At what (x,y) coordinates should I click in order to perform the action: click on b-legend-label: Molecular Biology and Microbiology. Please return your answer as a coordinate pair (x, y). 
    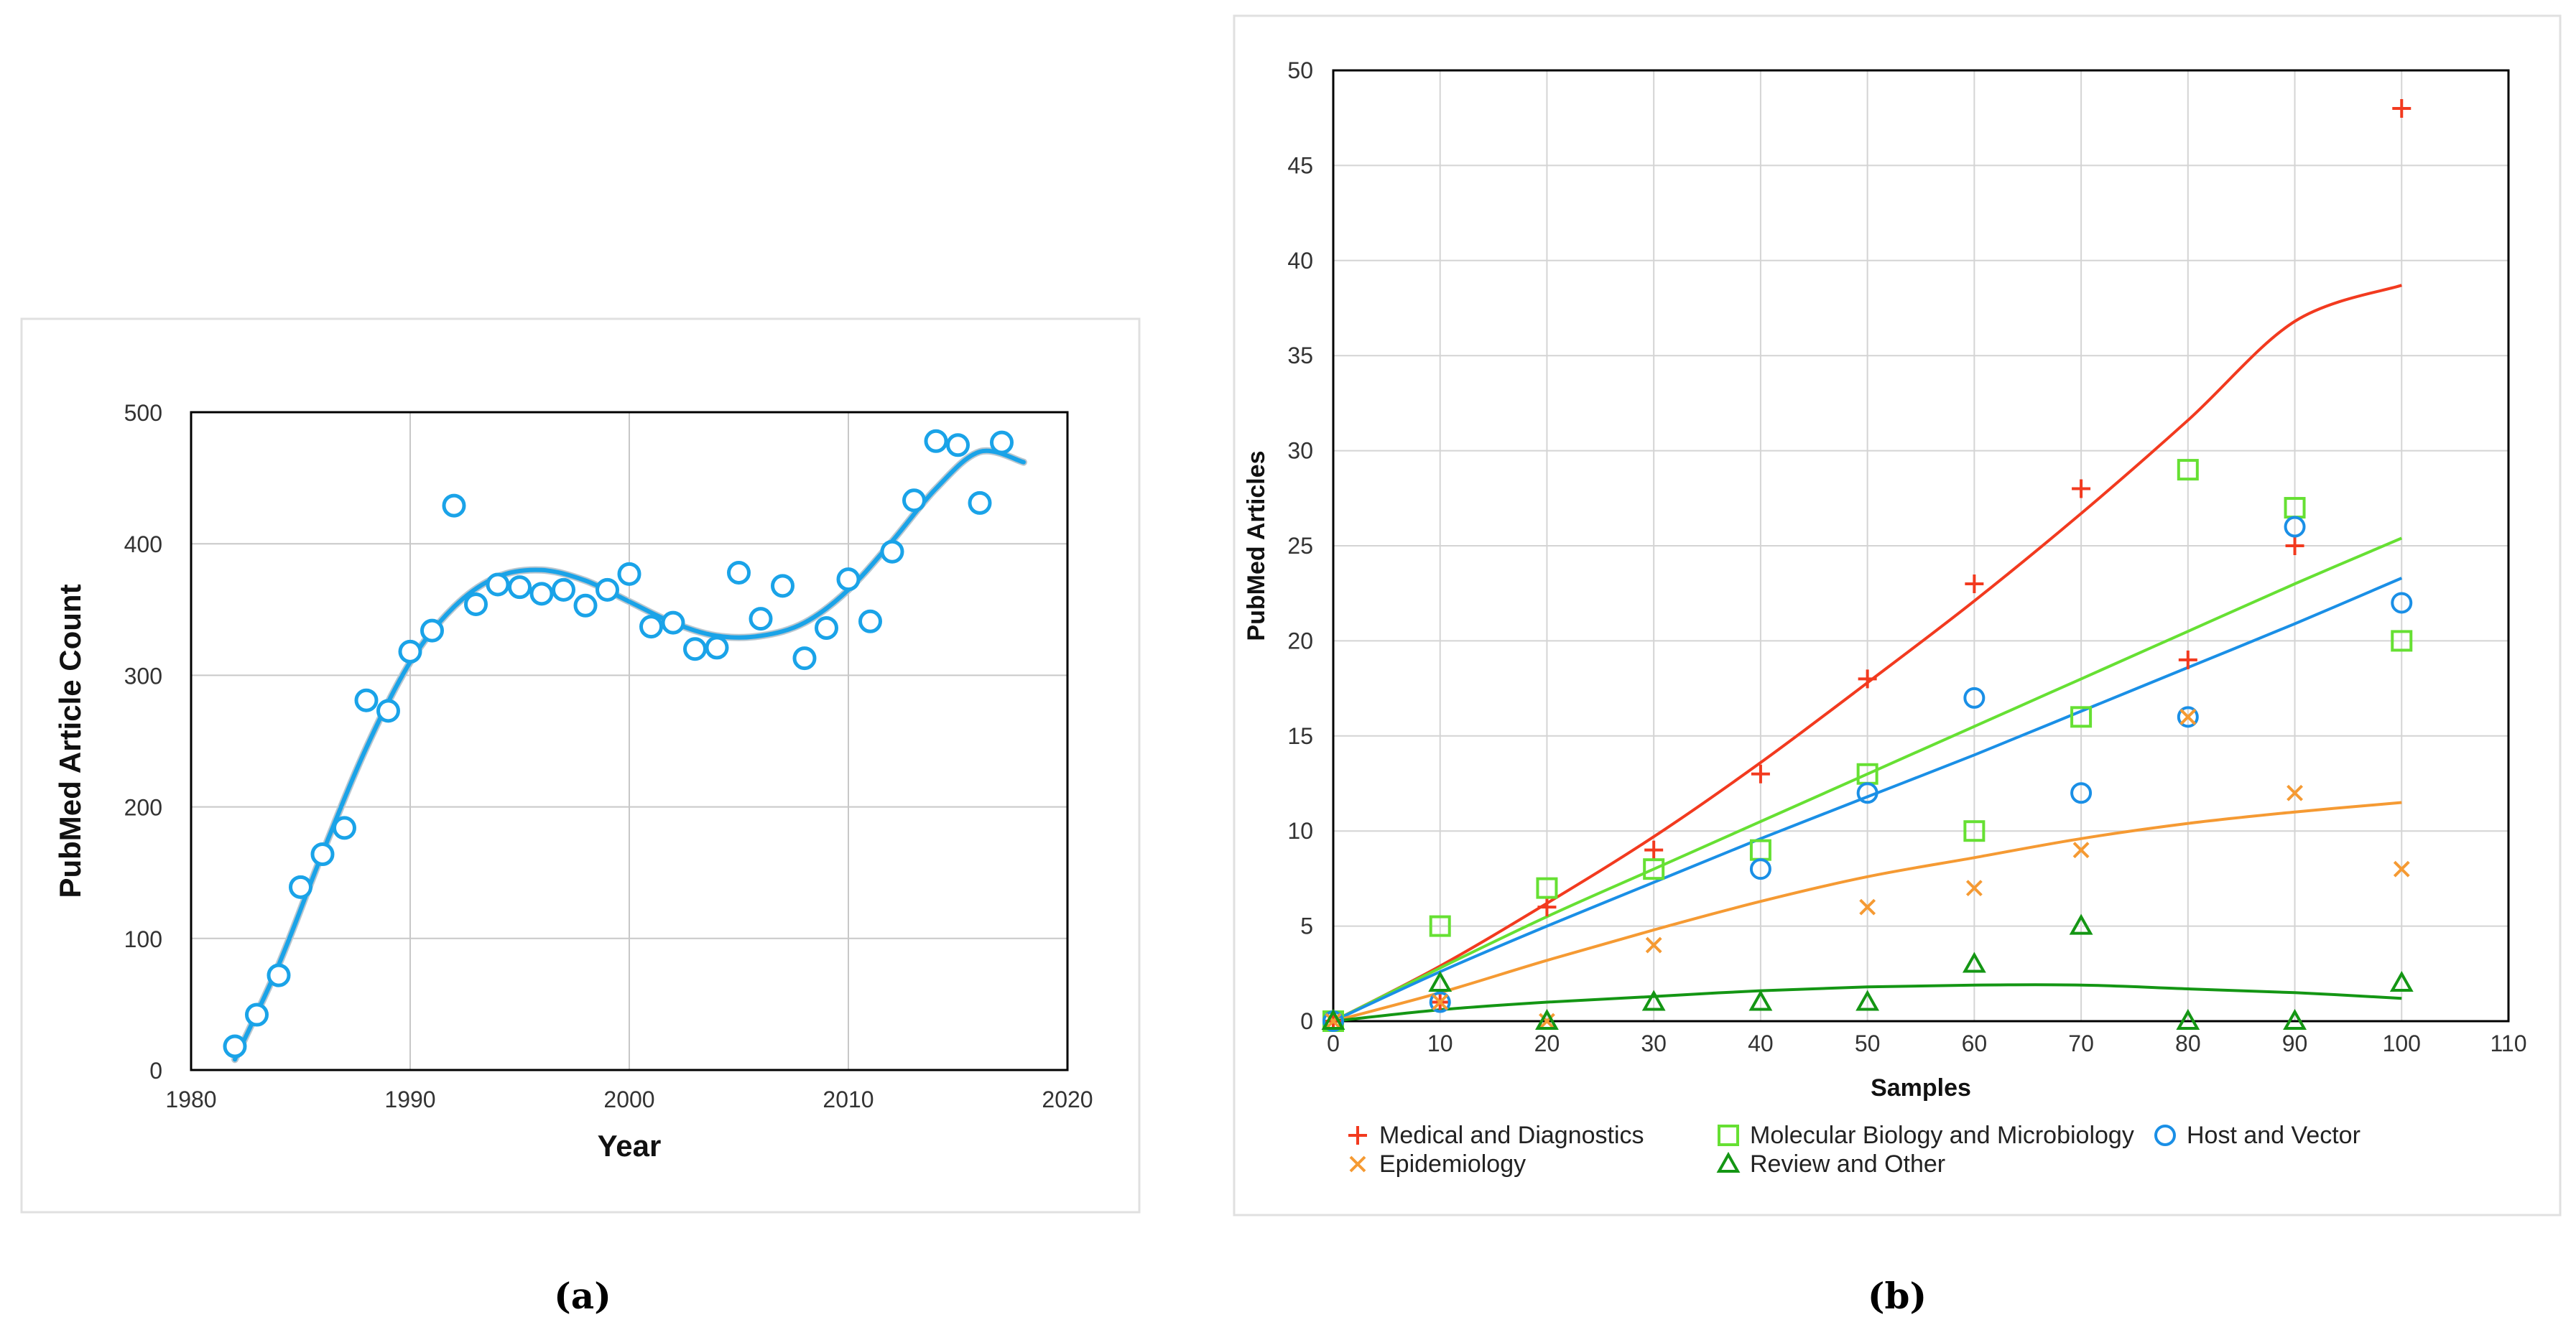
    Looking at the image, I should click on (1942, 1135).